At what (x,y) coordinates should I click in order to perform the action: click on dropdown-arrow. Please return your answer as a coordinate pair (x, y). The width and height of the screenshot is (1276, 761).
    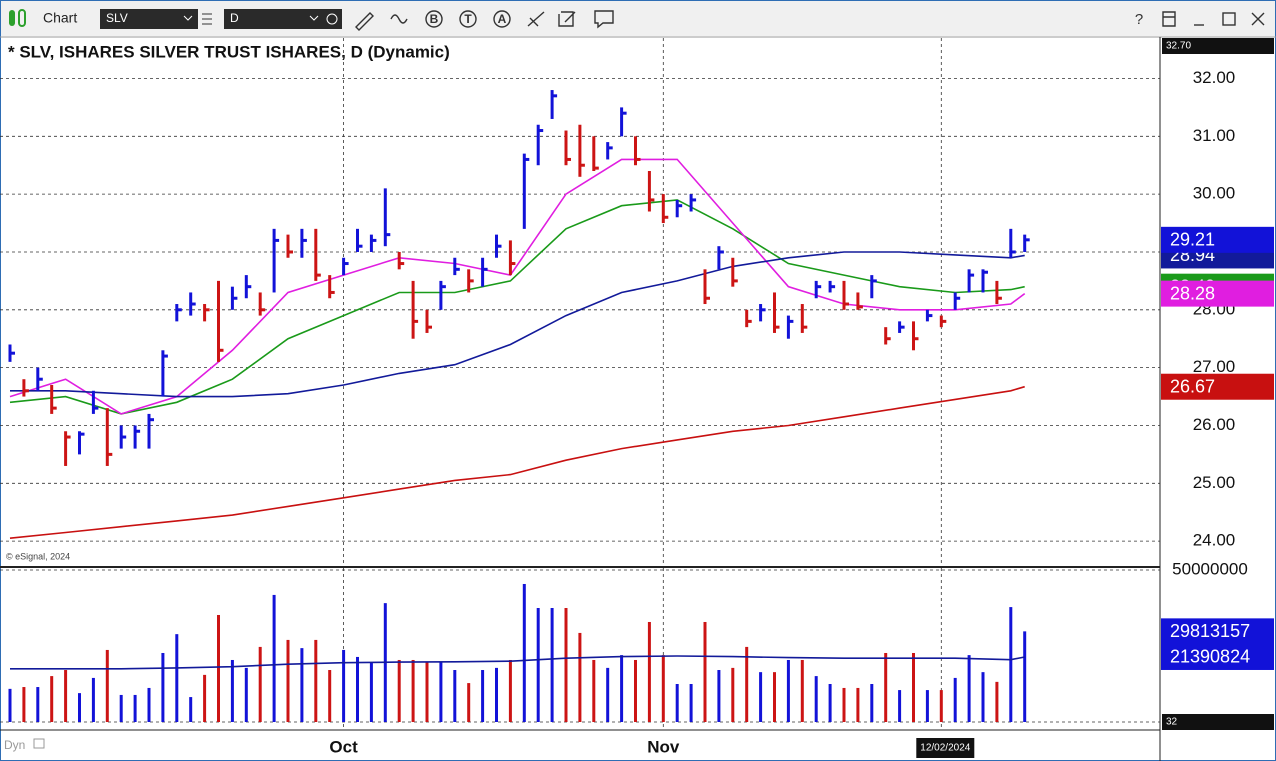
    Looking at the image, I should click on (188, 18).